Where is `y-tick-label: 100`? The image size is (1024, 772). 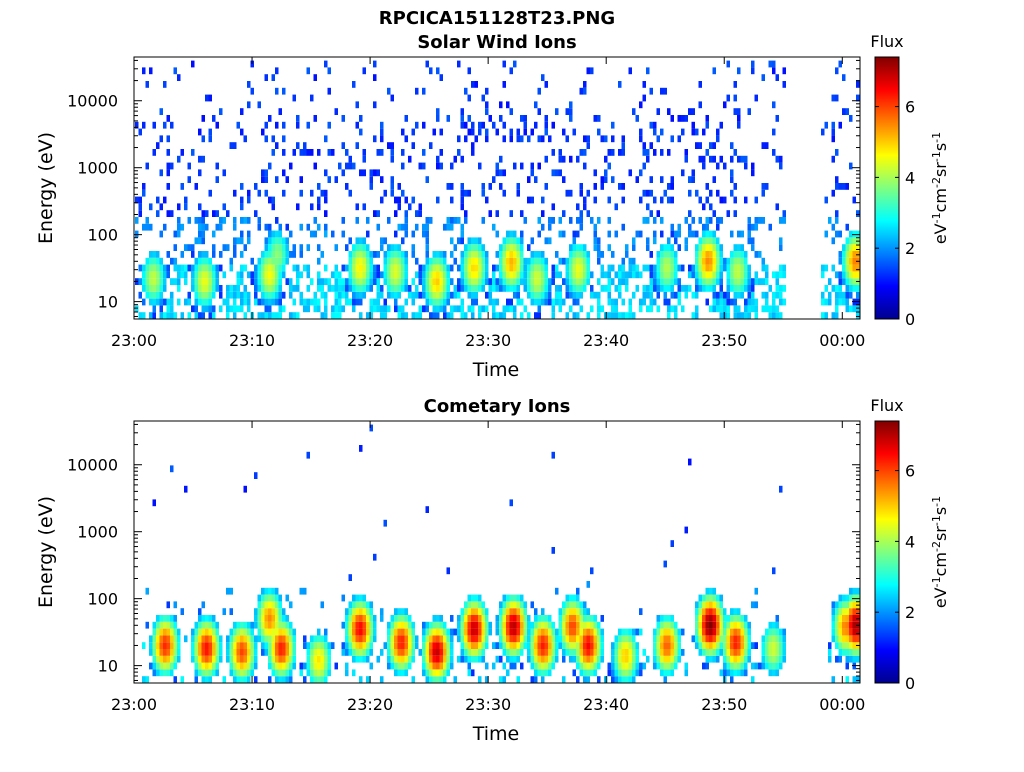 y-tick-label: 100 is located at coordinates (102, 599).